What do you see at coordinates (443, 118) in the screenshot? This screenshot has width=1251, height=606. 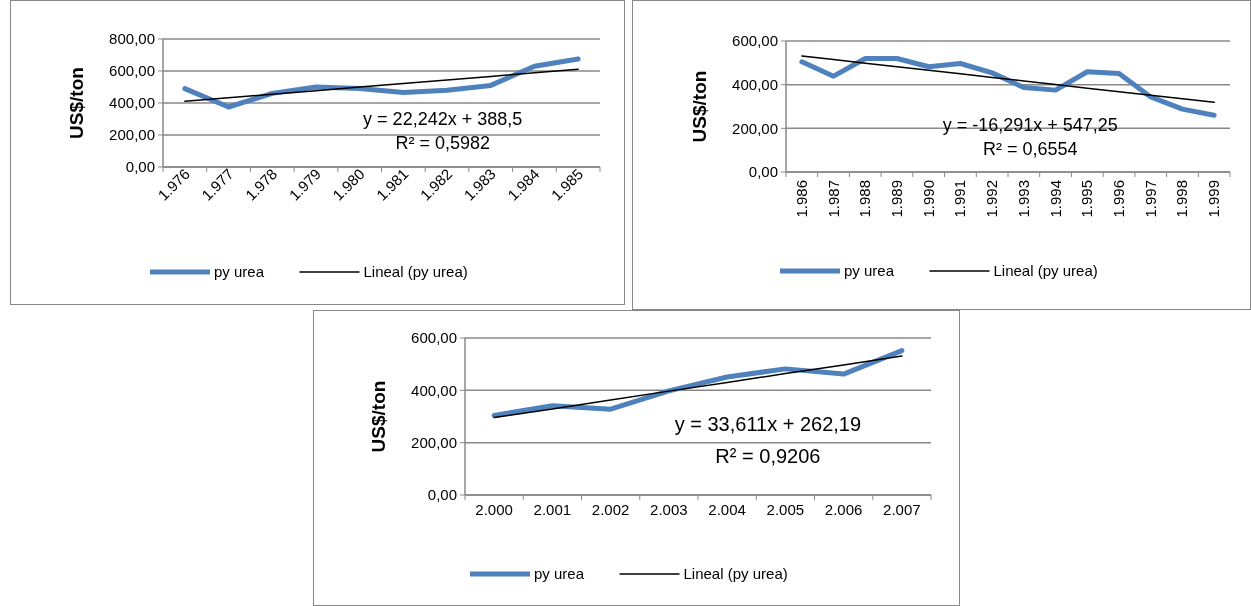 I see `annotation: y = 22,242x + 388,5` at bounding box center [443, 118].